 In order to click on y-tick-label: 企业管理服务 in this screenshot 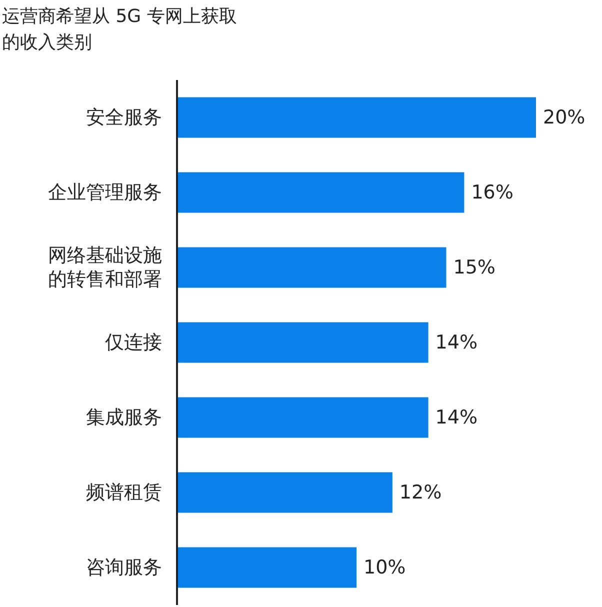, I will do `click(105, 193)`.